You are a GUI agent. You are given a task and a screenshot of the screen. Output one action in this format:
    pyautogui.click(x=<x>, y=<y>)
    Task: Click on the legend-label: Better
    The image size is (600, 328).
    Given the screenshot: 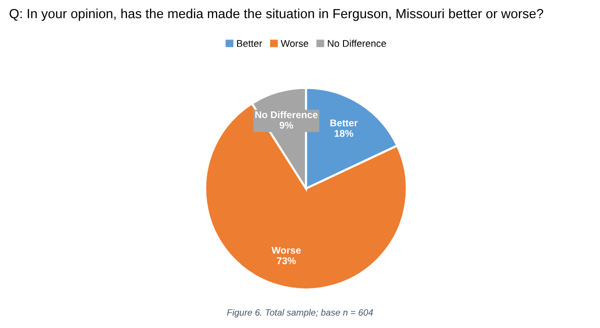 What is the action you would take?
    pyautogui.click(x=249, y=43)
    